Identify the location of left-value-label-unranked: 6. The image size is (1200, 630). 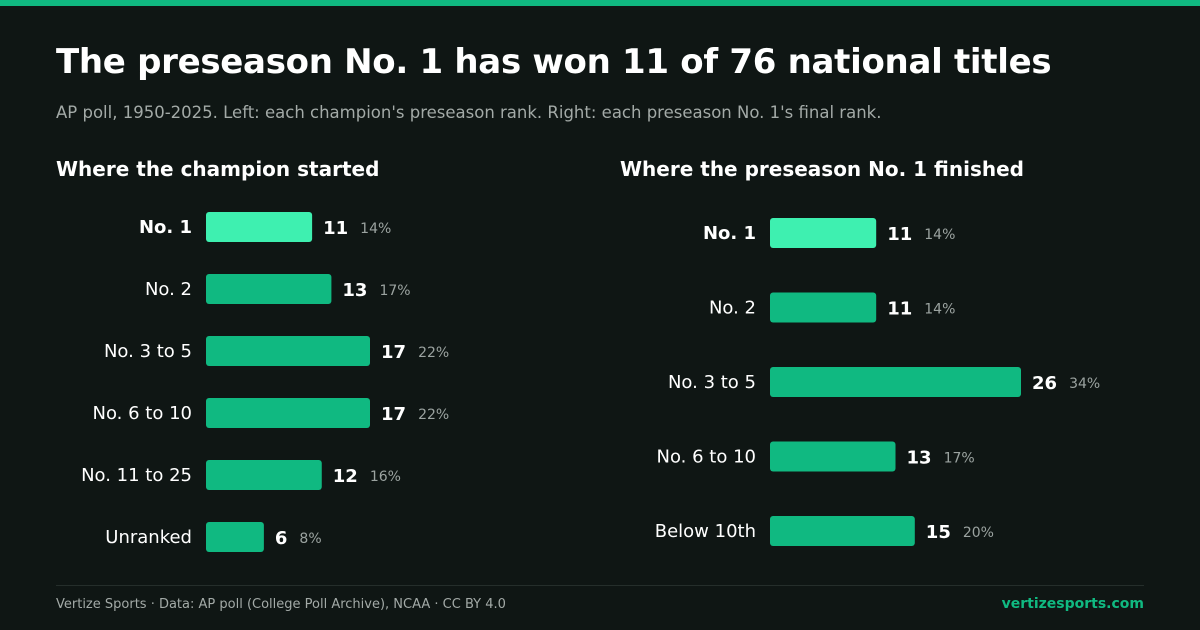
(281, 538).